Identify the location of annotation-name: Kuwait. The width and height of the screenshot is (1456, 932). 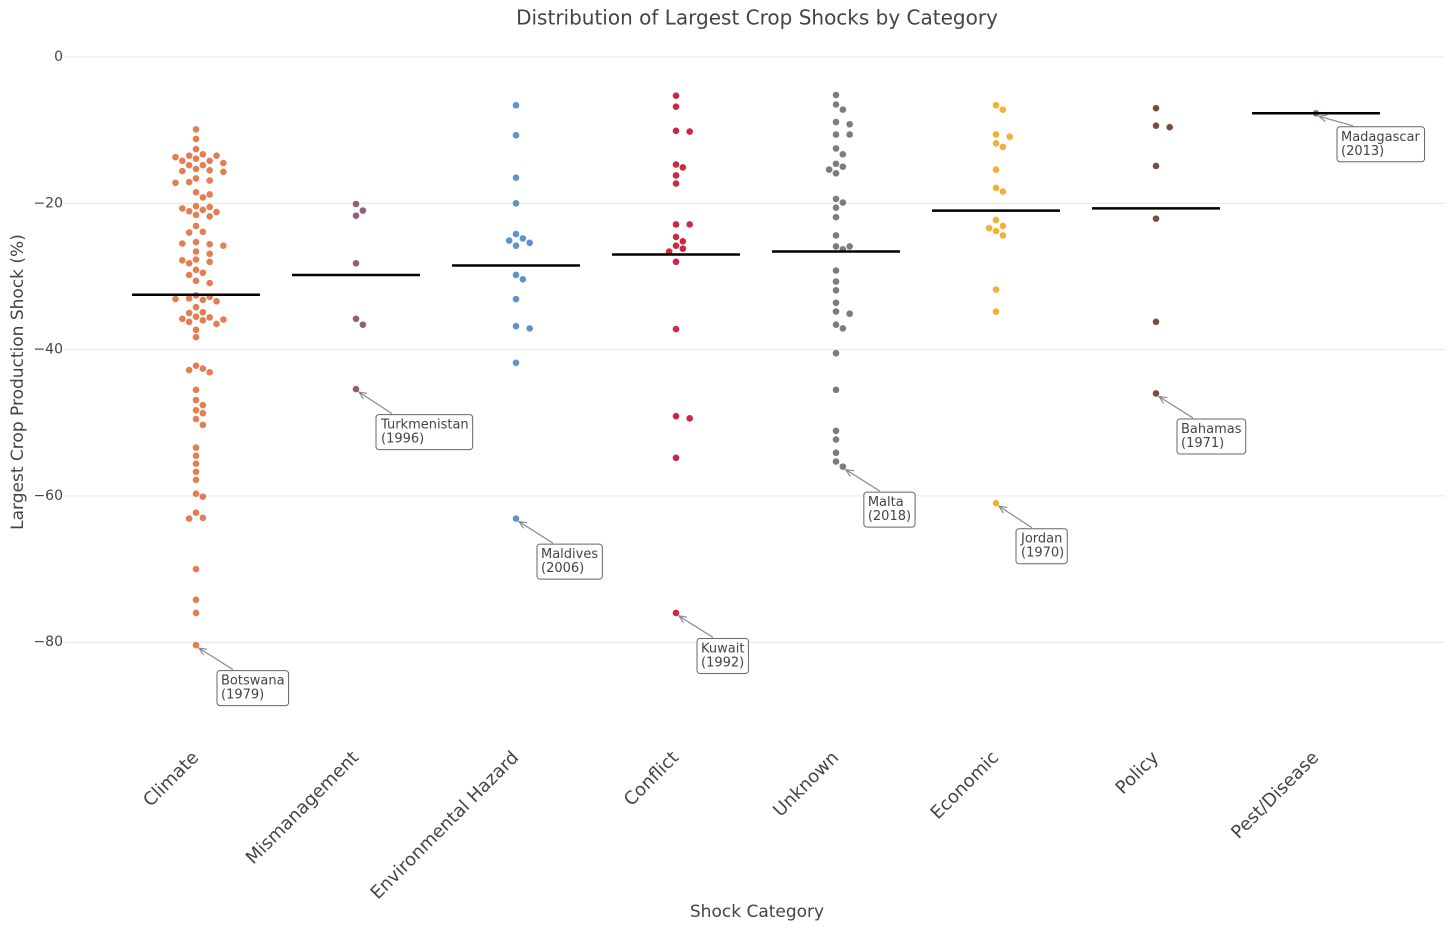
(722, 648).